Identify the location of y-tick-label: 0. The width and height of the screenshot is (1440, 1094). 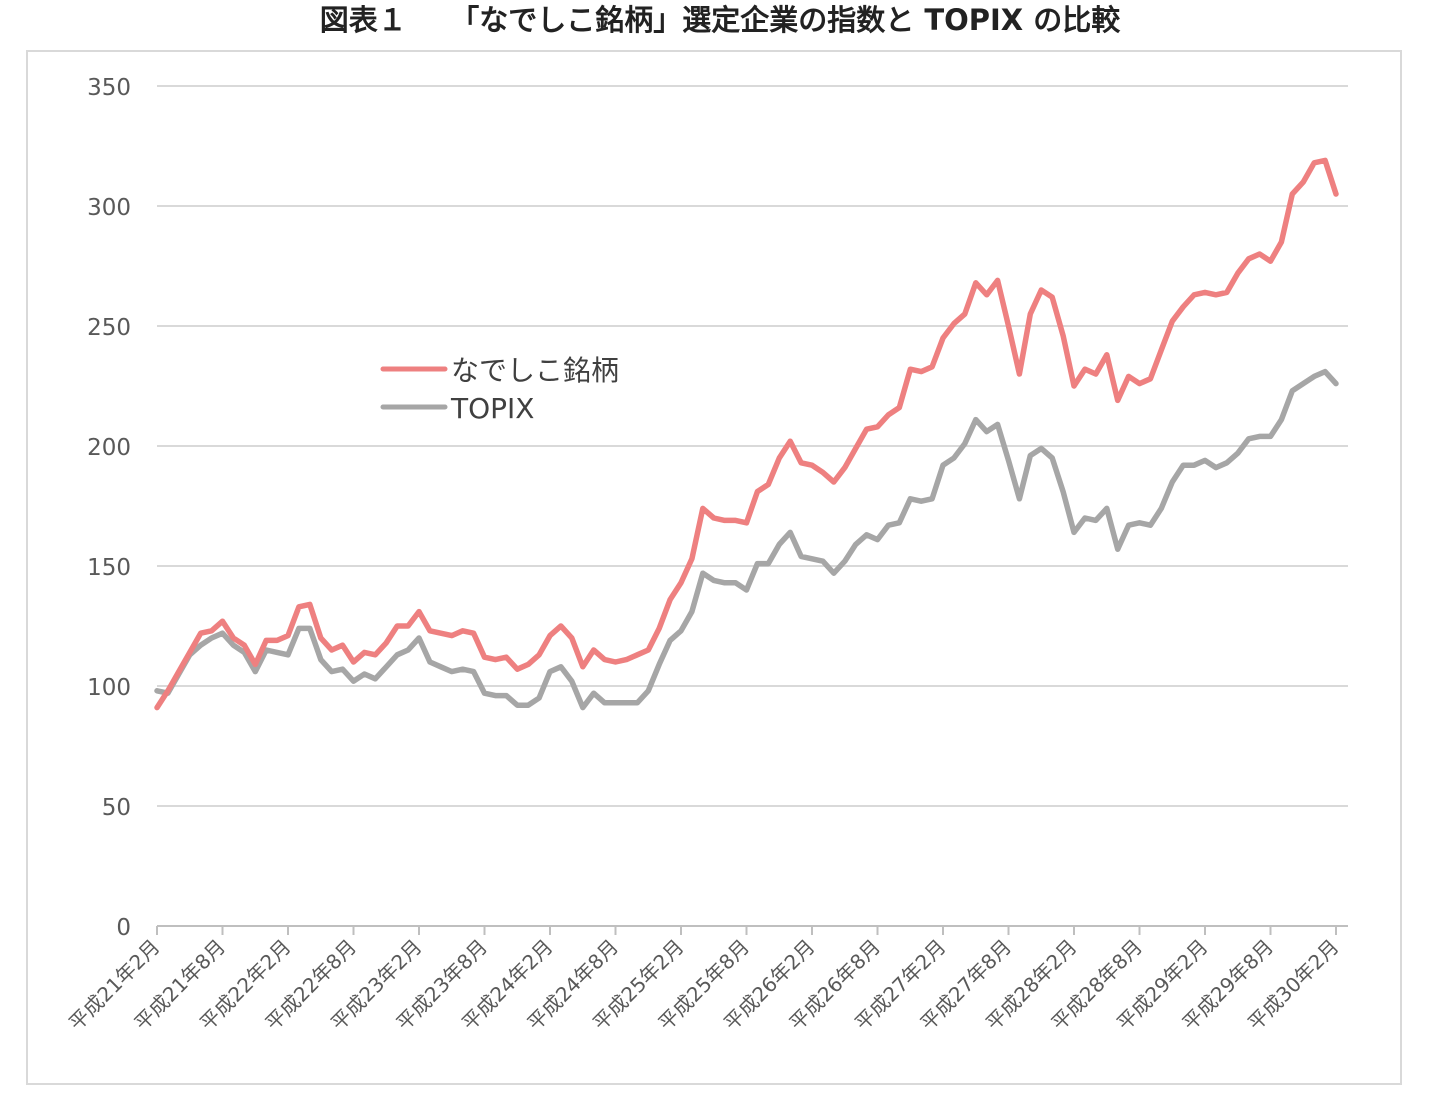
(123, 928).